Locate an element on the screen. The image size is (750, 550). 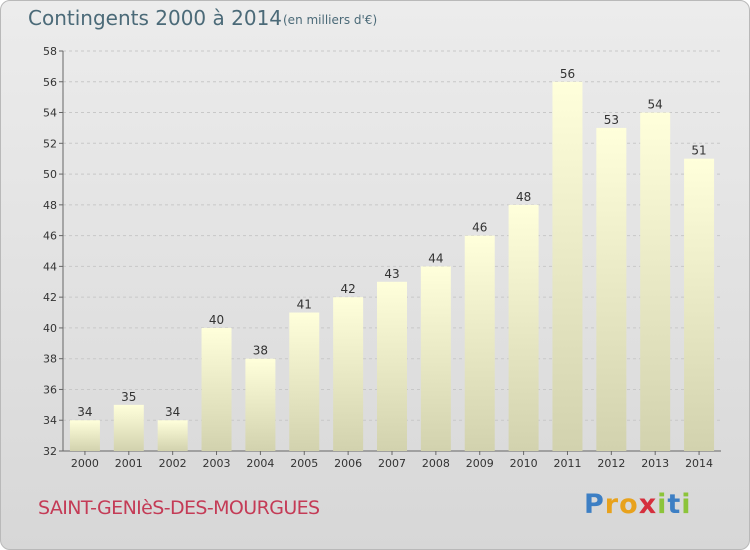
x-tick-label: 2003 is located at coordinates (217, 463).